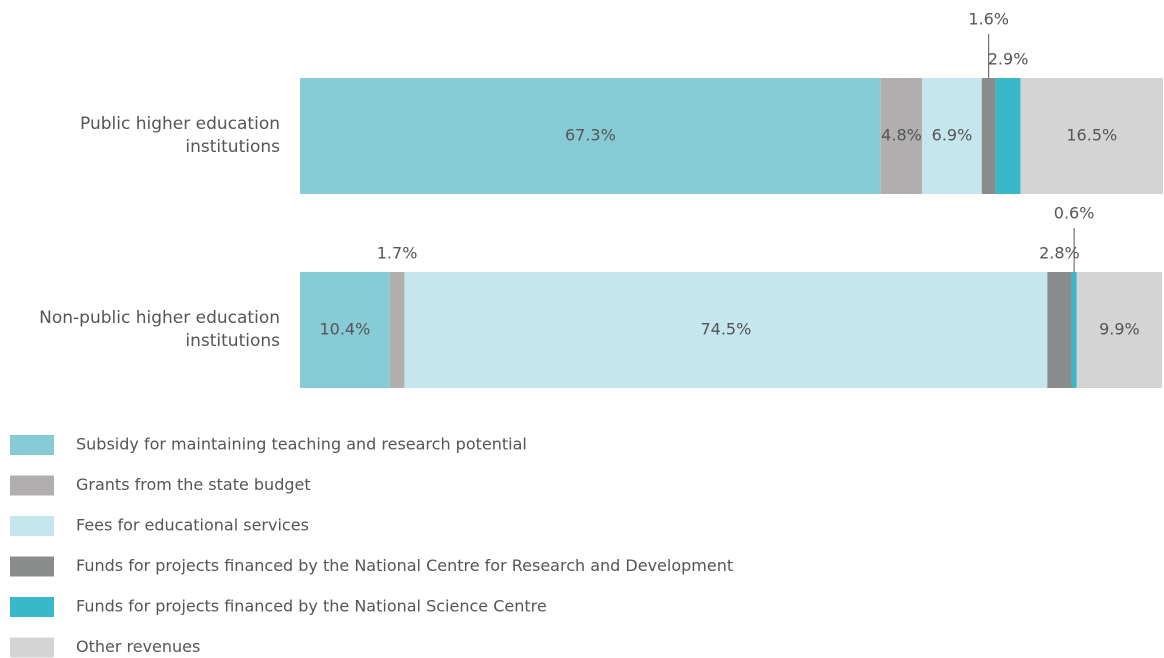 This screenshot has height=658, width=1164. What do you see at coordinates (193, 484) in the screenshot?
I see `legend-label: Grants from the state budget` at bounding box center [193, 484].